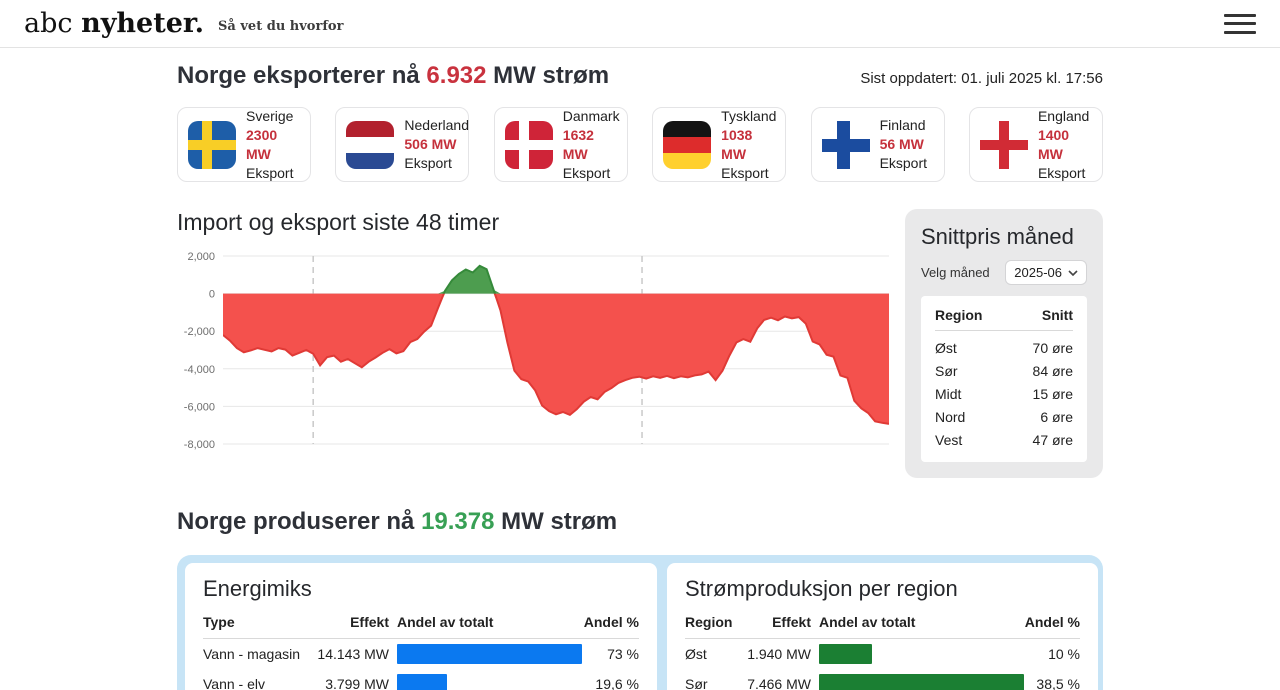 This screenshot has width=1280, height=690. I want to click on finland-flag-icon, so click(845, 144).